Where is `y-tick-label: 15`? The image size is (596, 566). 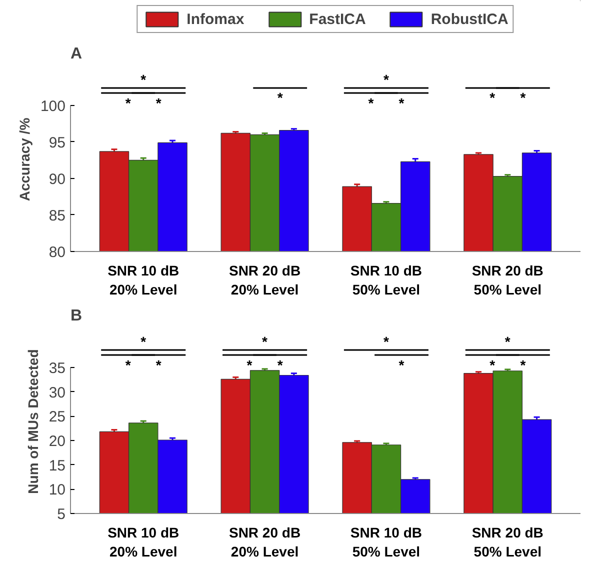
y-tick-label: 15 is located at coordinates (57, 465).